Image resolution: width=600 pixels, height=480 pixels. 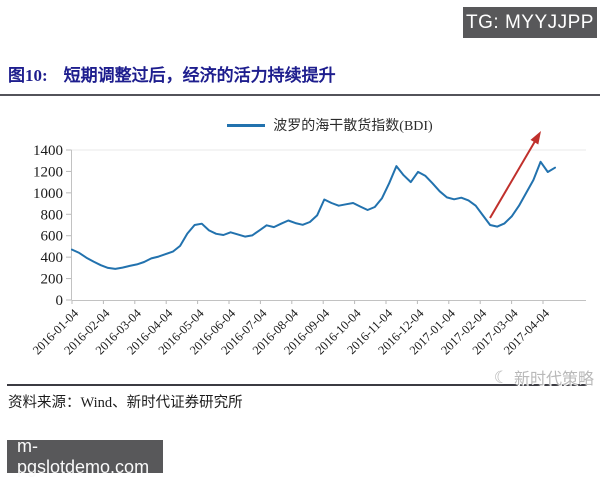 What do you see at coordinates (60, 301) in the screenshot?
I see `y-axis-label: 0` at bounding box center [60, 301].